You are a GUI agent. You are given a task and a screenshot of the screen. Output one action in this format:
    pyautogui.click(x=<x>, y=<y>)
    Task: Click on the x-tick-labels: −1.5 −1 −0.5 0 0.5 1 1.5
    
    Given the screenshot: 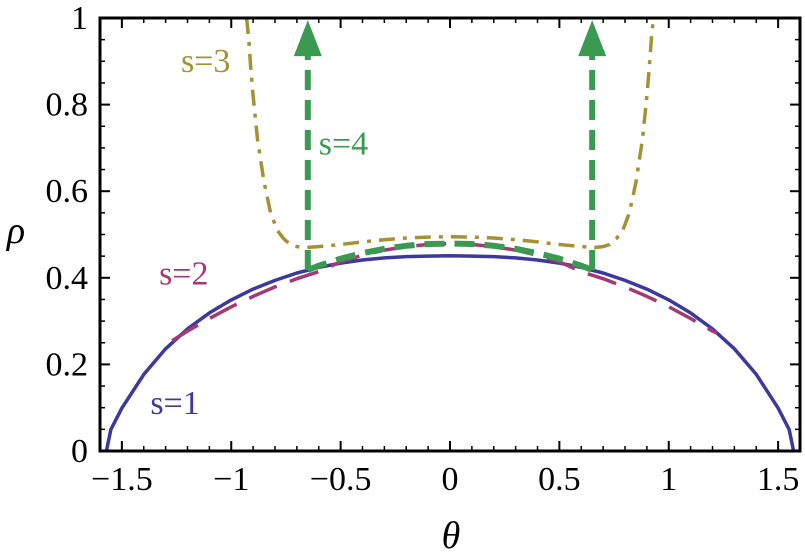 What is the action you would take?
    pyautogui.click(x=445, y=479)
    